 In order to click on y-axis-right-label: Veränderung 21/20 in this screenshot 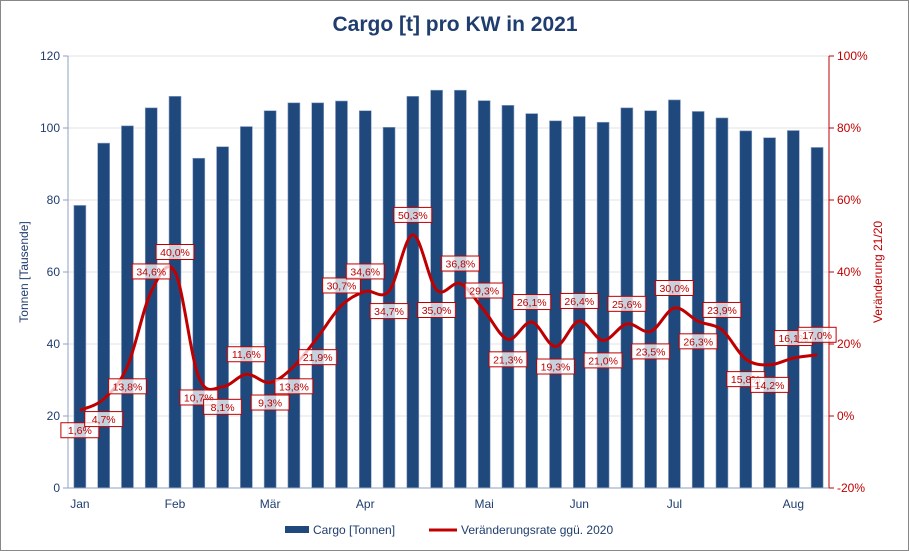, I will do `click(878, 272)`.